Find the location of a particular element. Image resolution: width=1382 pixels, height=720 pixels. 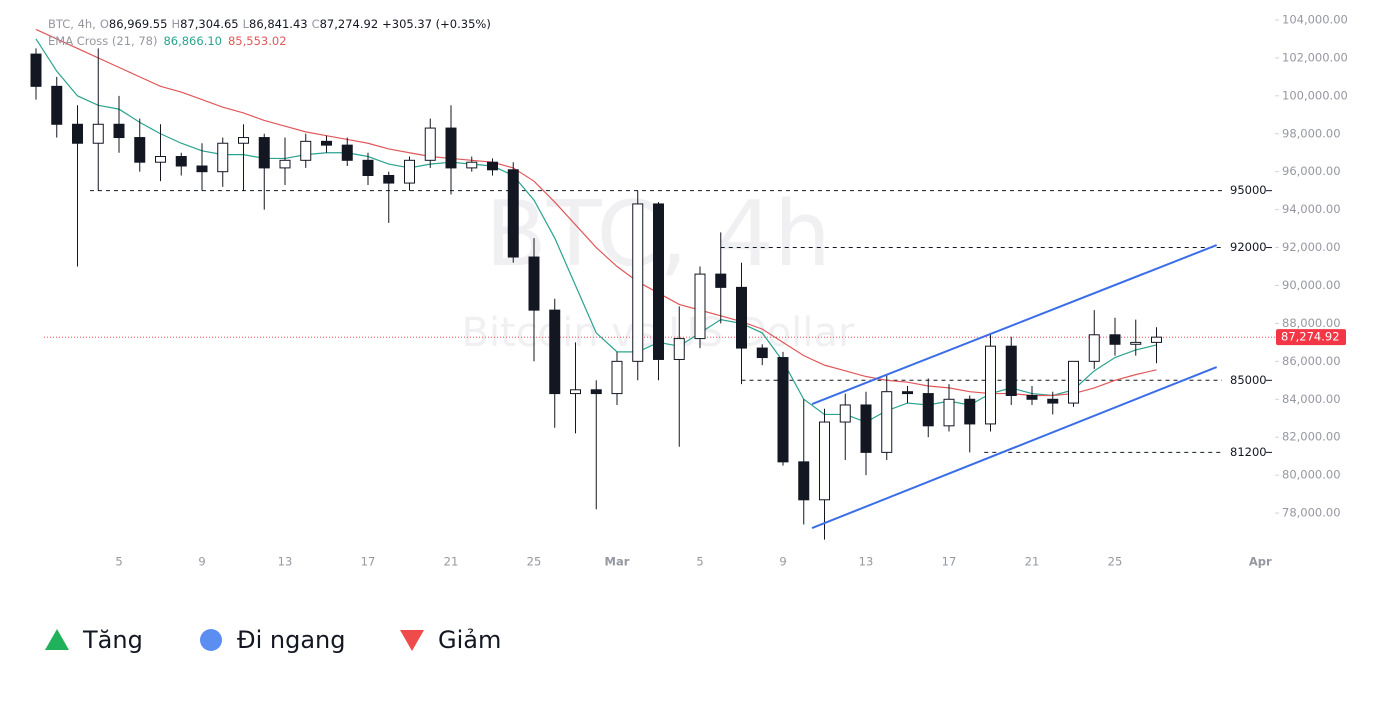

y-tick-label: 82,000.00 is located at coordinates (1311, 437).